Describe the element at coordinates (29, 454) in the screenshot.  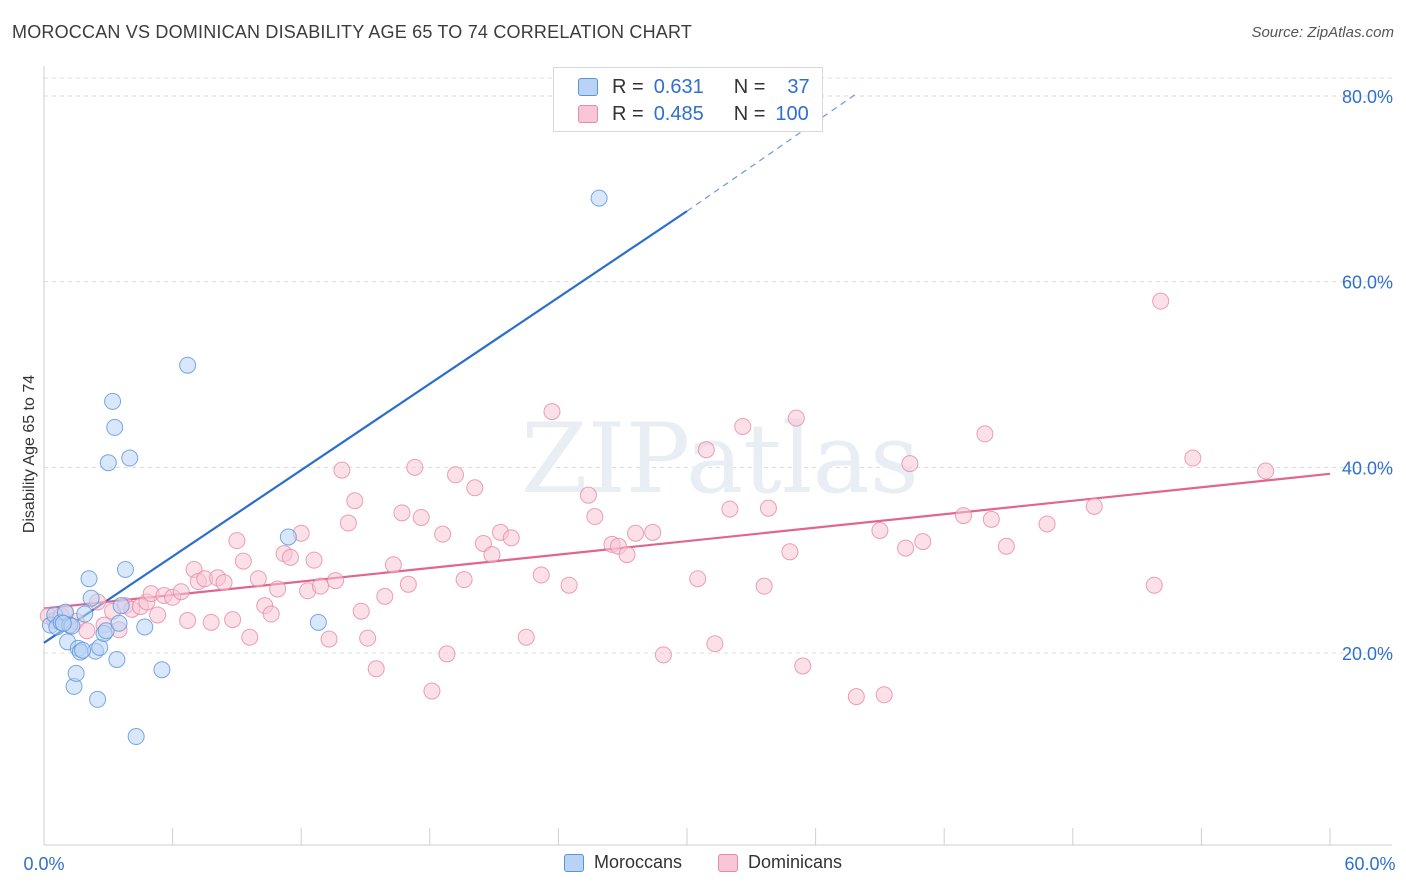
I see `y-axis-label: Disability Age 65 to 74` at that location.